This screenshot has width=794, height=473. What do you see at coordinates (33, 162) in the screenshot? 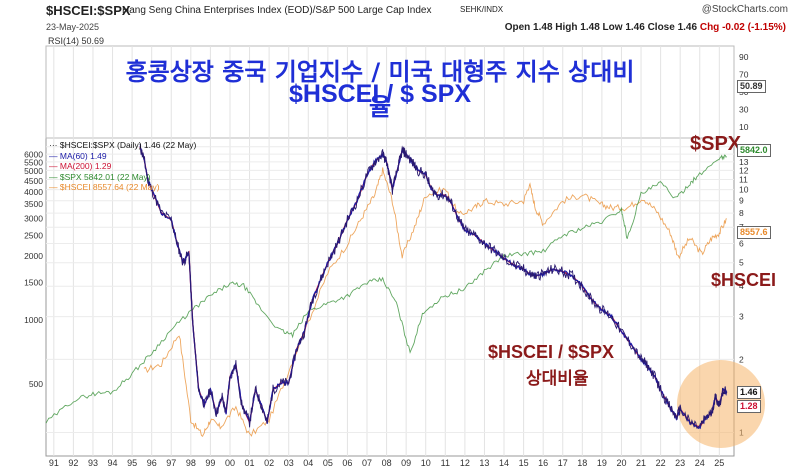
I see `left-tick-label: 5500` at bounding box center [33, 162].